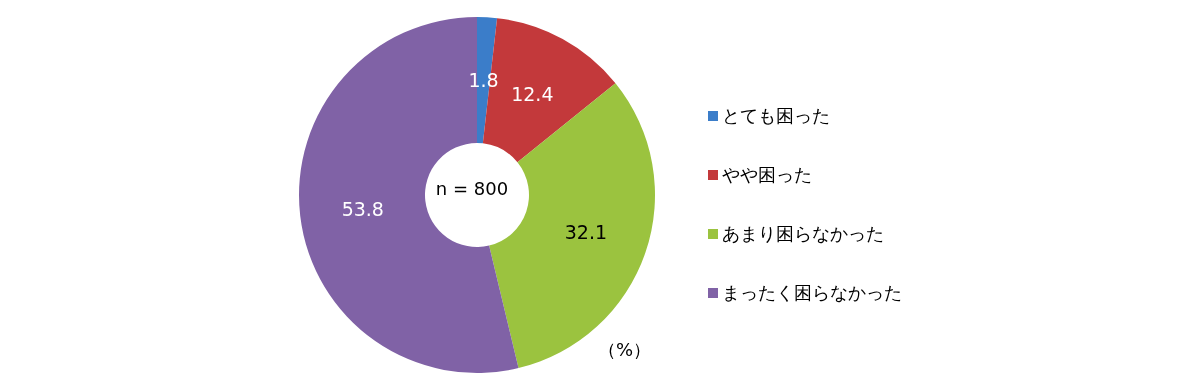 Image resolution: width=1200 pixels, height=382 pixels. Describe the element at coordinates (776, 115) in the screenshot. I see `legend-label: とても困った` at that location.